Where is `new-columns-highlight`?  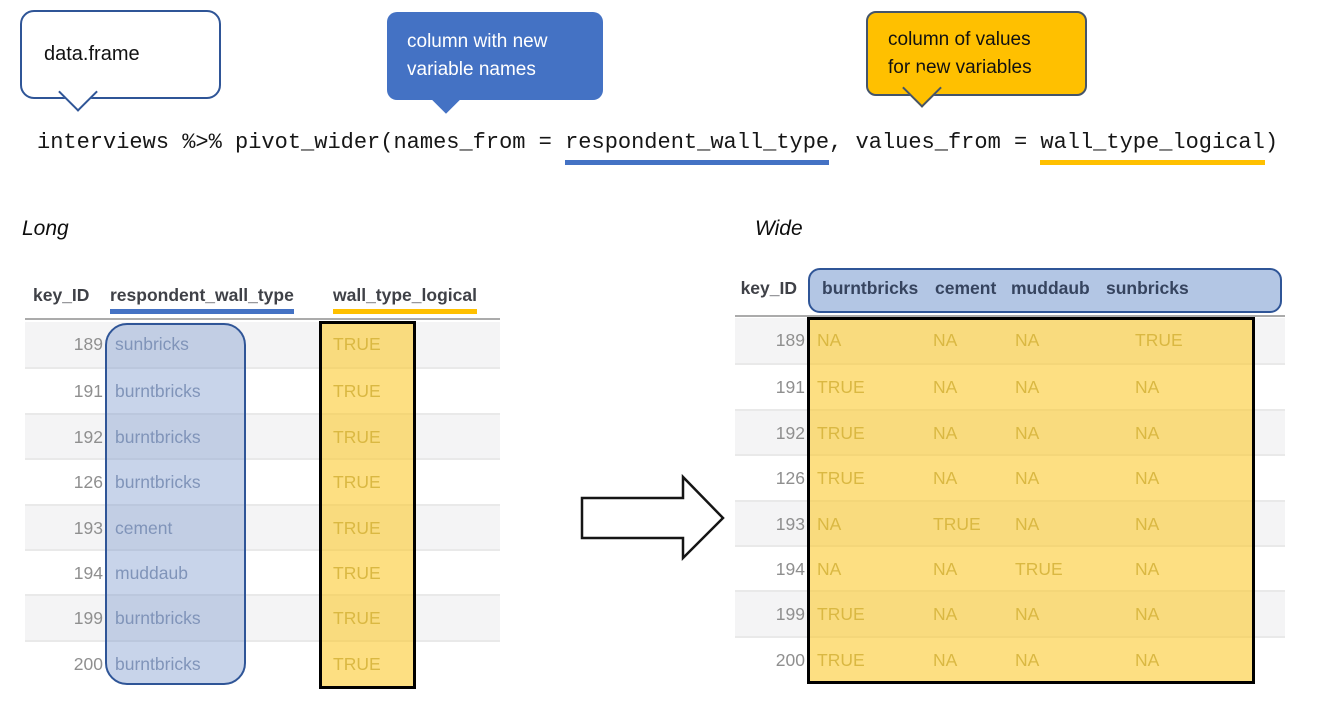
new-columns-highlight is located at coordinates (1045, 290).